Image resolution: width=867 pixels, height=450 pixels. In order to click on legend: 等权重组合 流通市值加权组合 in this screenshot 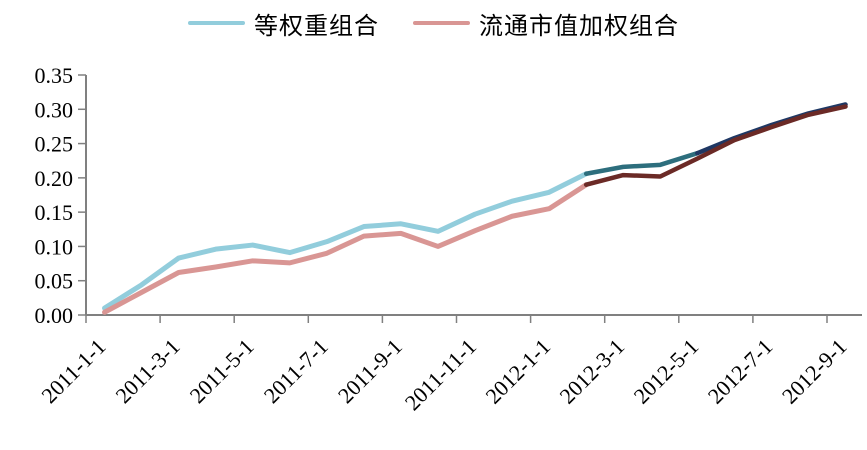, I will do `click(433, 23)`.